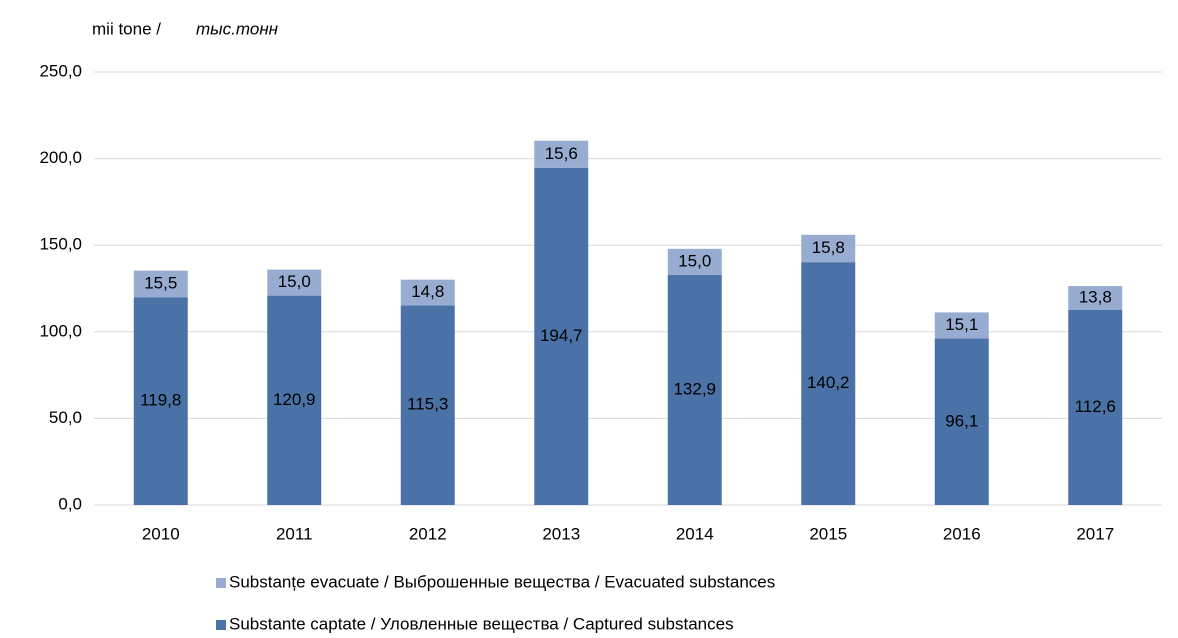  I want to click on y-tick-label: 50,0, so click(65, 417).